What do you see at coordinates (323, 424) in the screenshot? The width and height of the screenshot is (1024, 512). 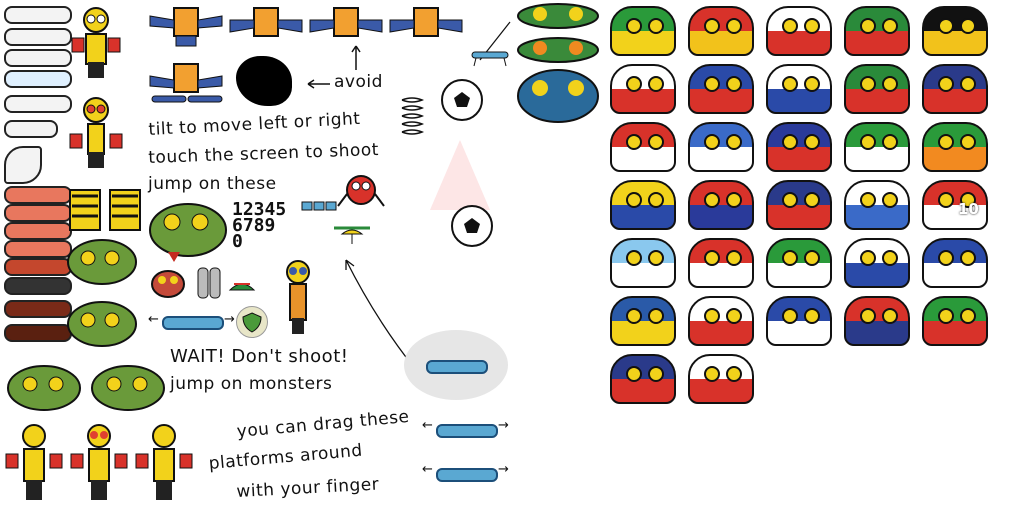 I see `drag-instruction-line1: you can drag these` at bounding box center [323, 424].